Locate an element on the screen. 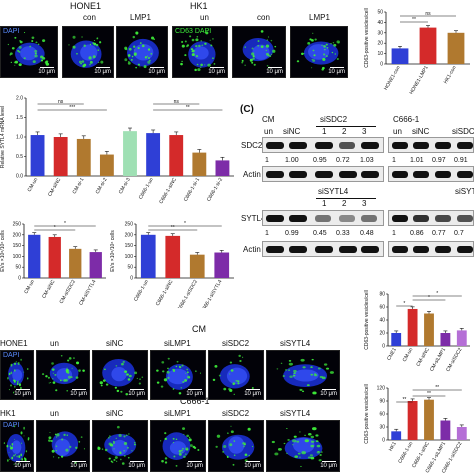  stain-label: CD63 DAPI is located at coordinates (193, 31).